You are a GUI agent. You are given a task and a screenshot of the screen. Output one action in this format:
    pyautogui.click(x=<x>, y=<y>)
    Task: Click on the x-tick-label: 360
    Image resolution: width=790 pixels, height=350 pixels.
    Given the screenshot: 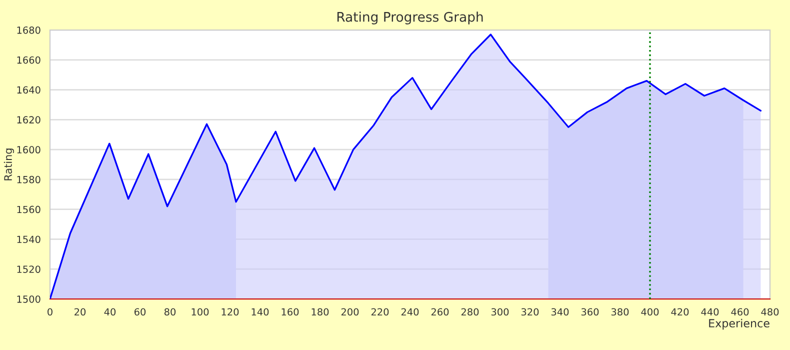 What is the action you would take?
    pyautogui.click(x=590, y=312)
    